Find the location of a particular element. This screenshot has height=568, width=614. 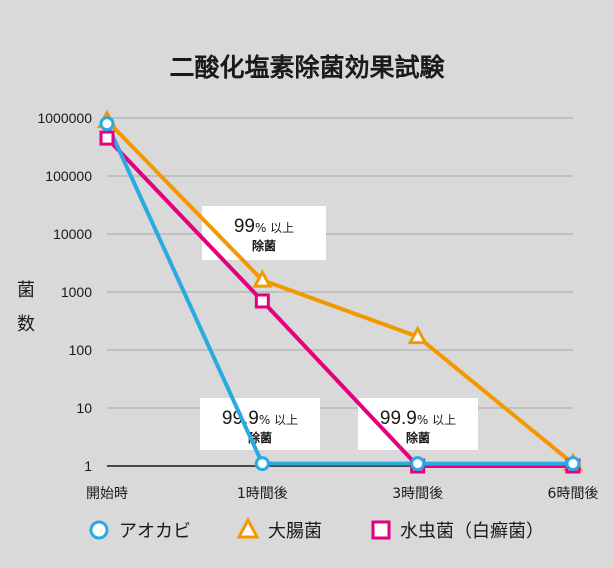

y-tick-label: 1000000 is located at coordinates (64, 118).